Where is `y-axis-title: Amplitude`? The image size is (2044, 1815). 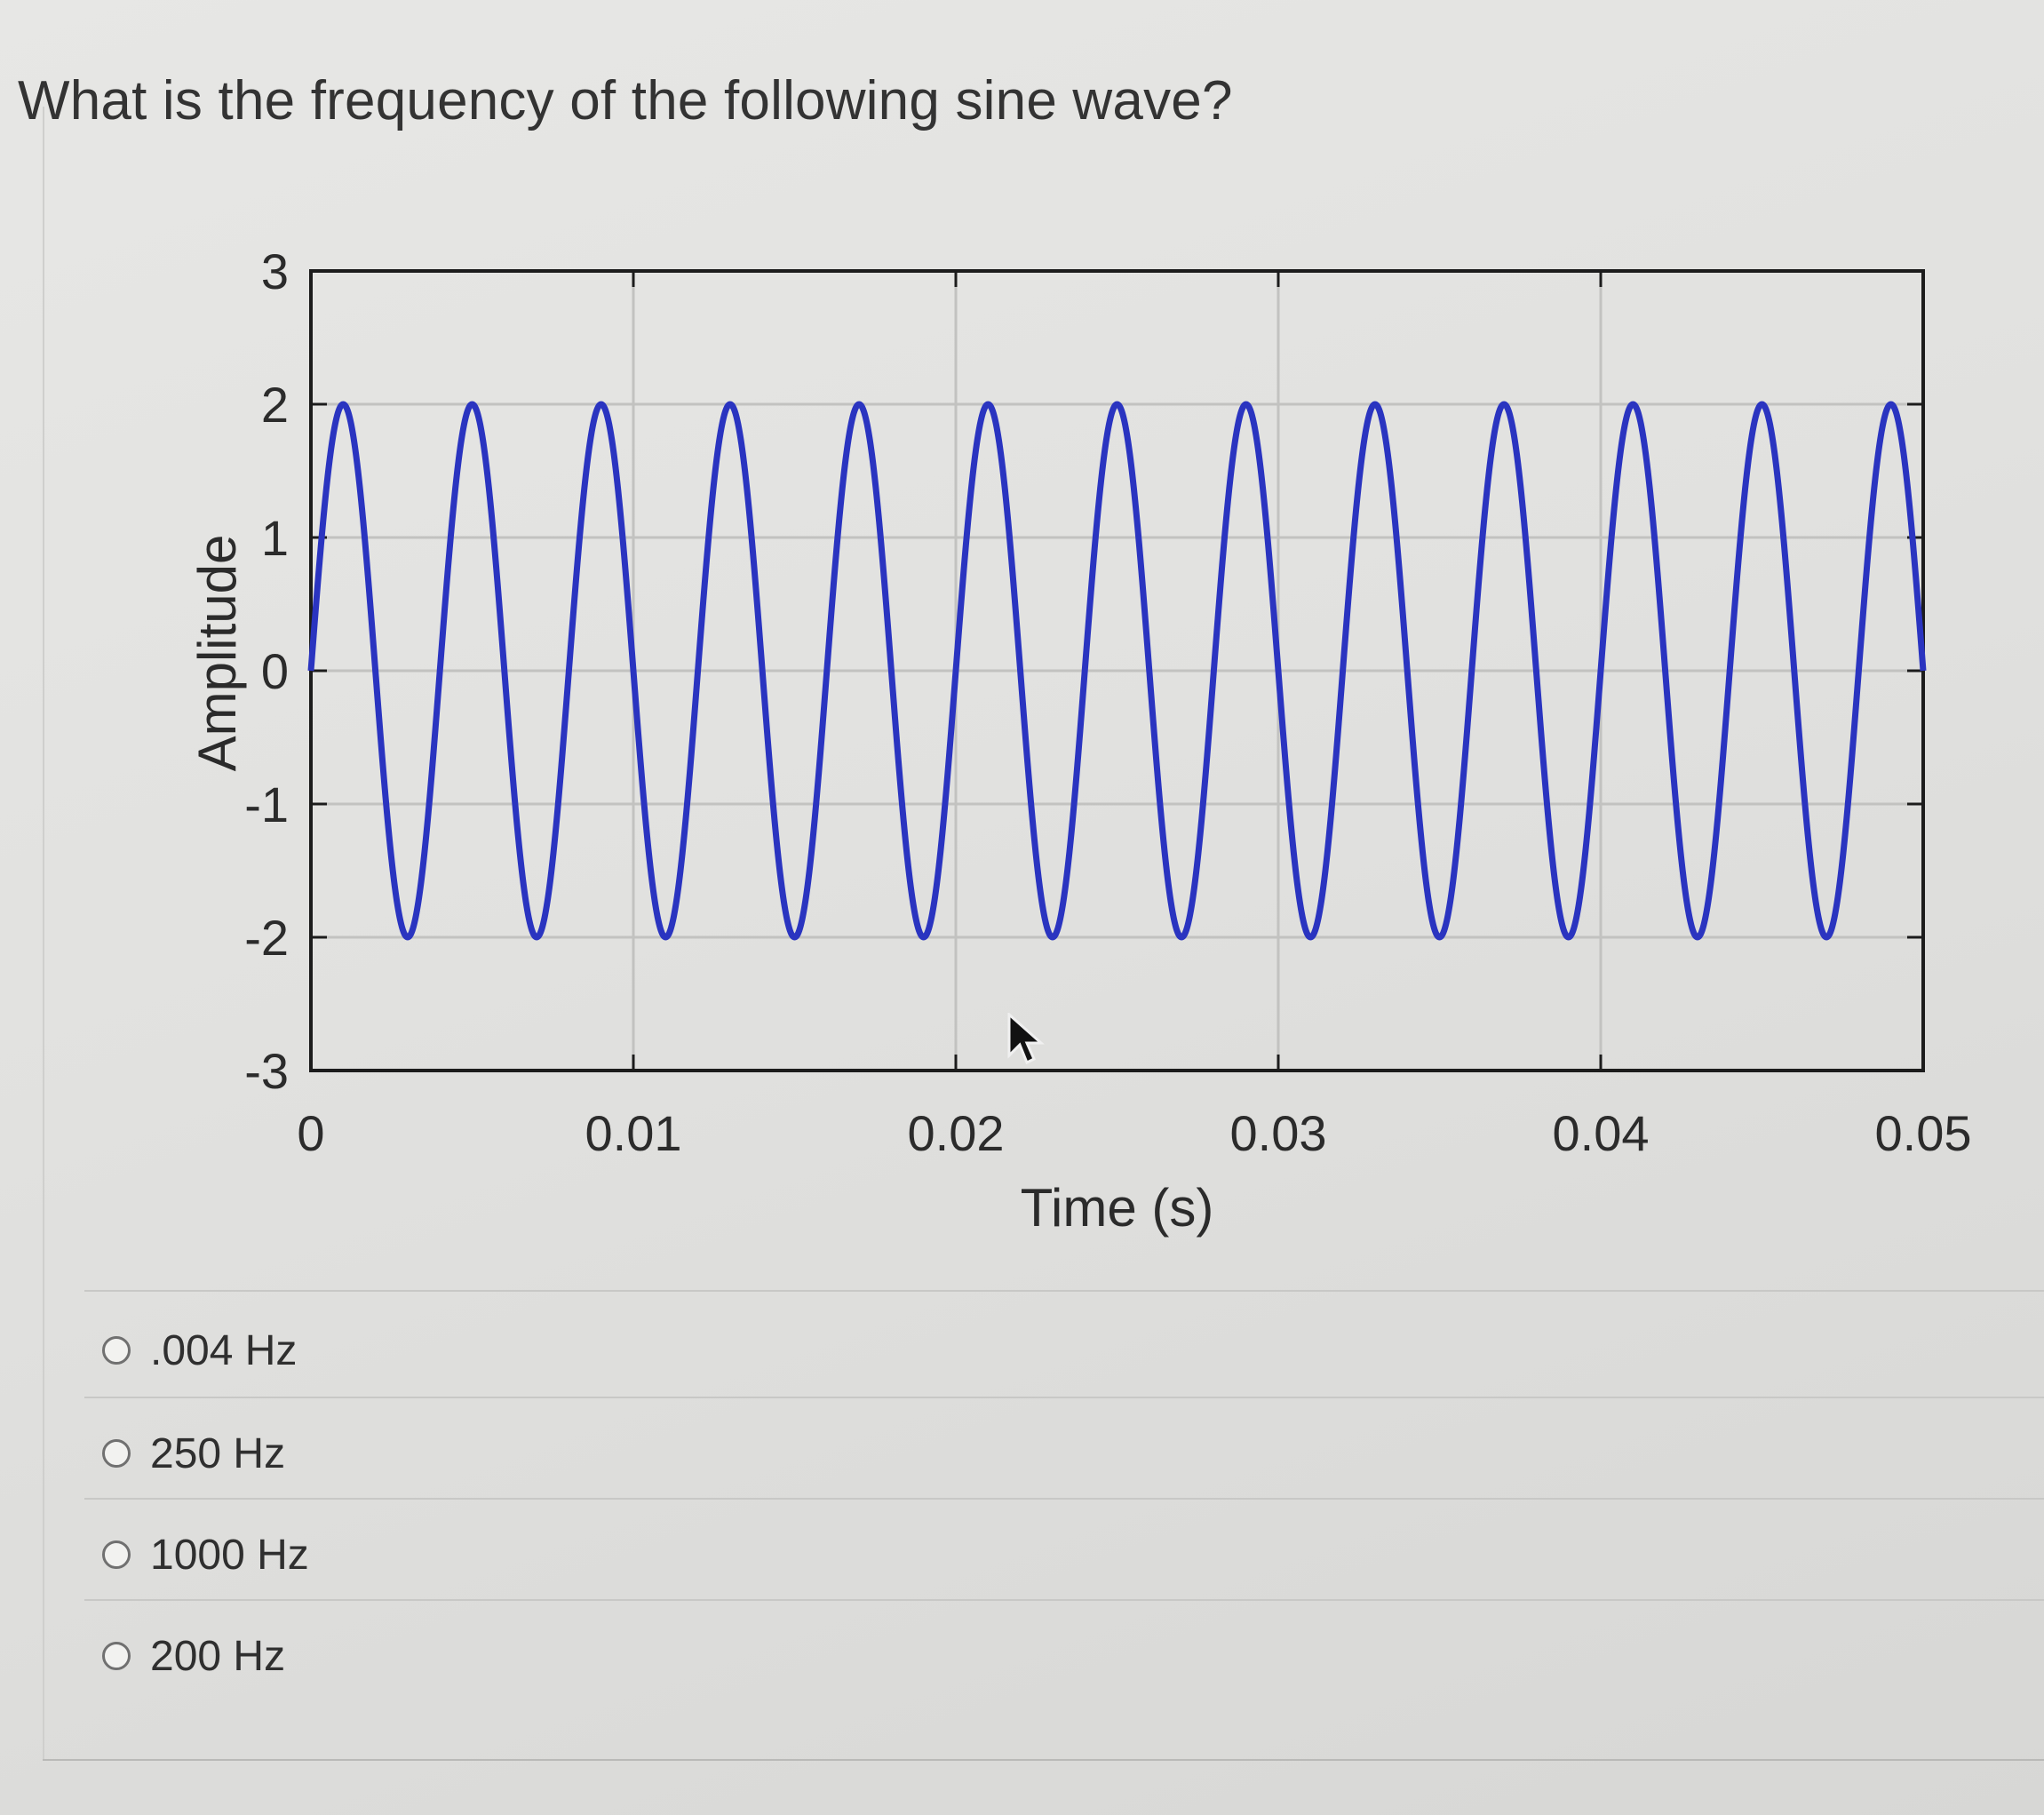 y-axis-title: Amplitude is located at coordinates (217, 653).